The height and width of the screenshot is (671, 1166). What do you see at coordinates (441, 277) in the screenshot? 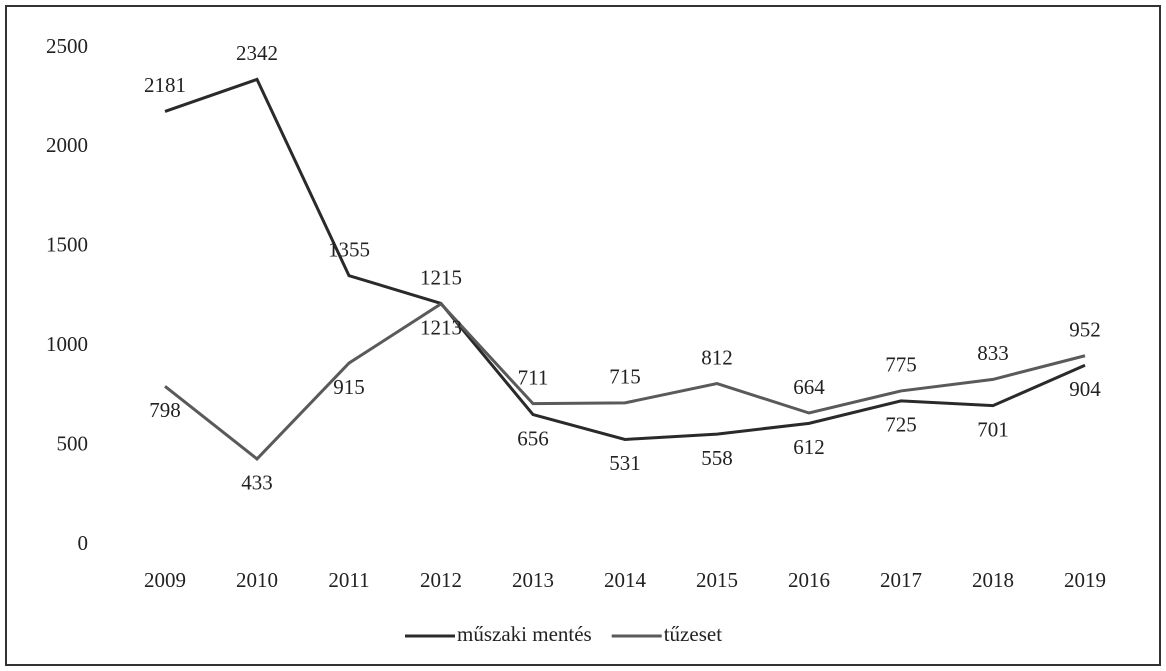
I see `data-label: 1215` at bounding box center [441, 277].